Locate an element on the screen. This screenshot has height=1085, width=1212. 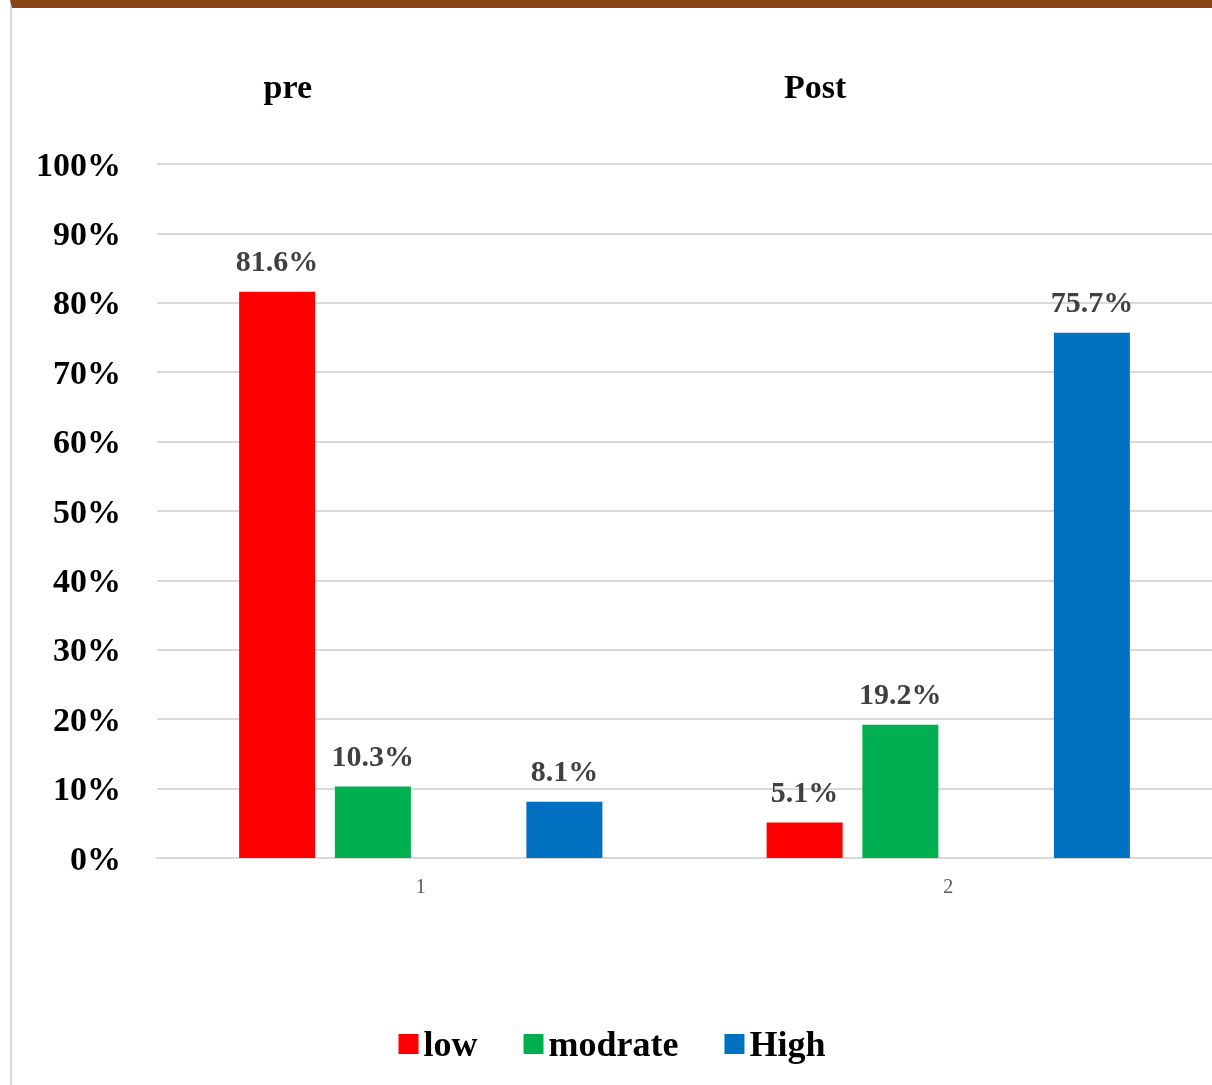
data-label: 19.2% is located at coordinates (900, 694).